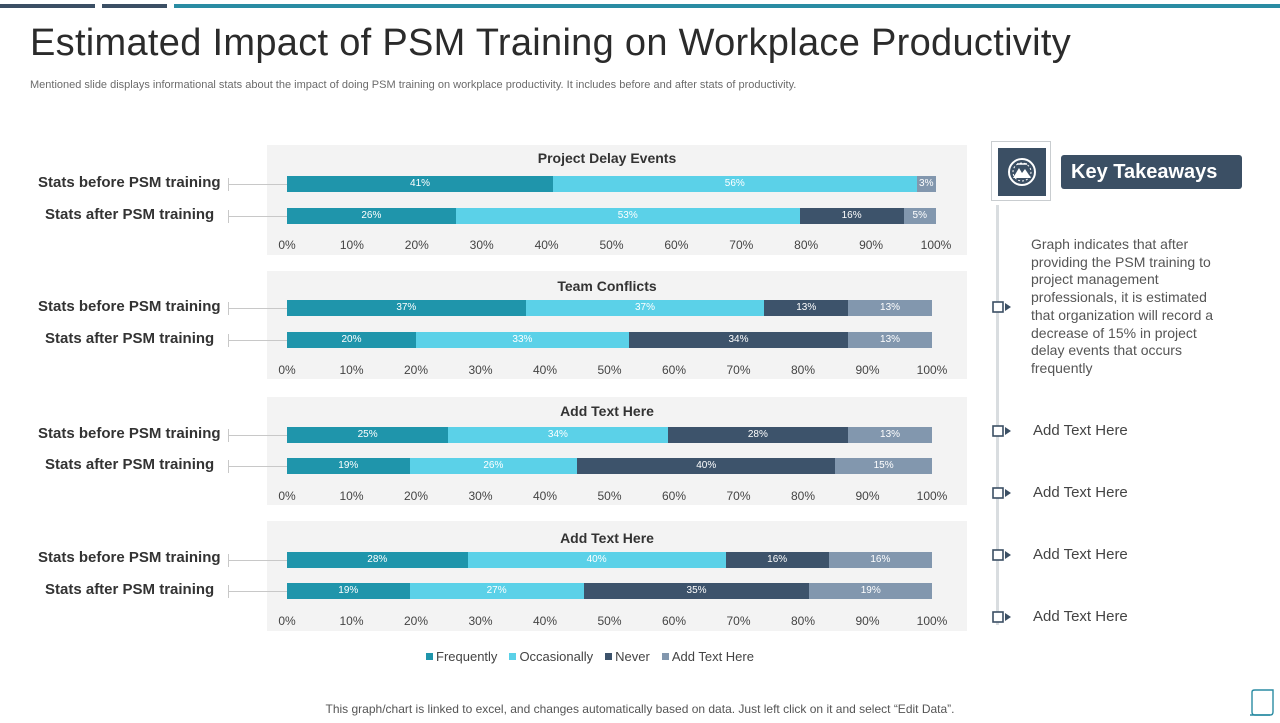  What do you see at coordinates (522, 340) in the screenshot?
I see `bar-segment-occasionally: 33%` at bounding box center [522, 340].